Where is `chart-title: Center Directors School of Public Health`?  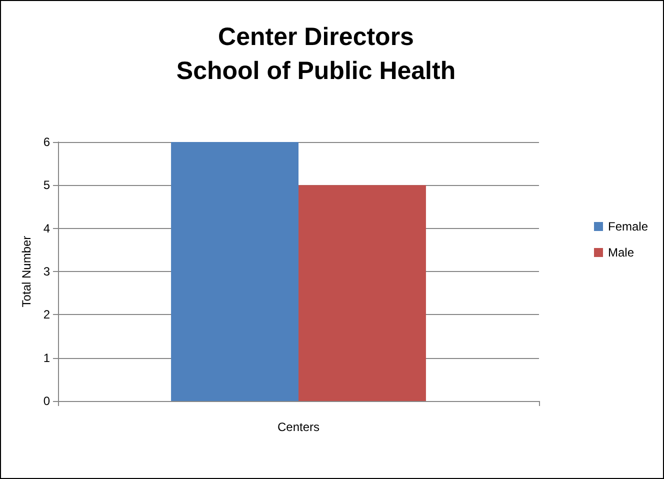
chart-title: Center Directors School of Public Health is located at coordinates (316, 54).